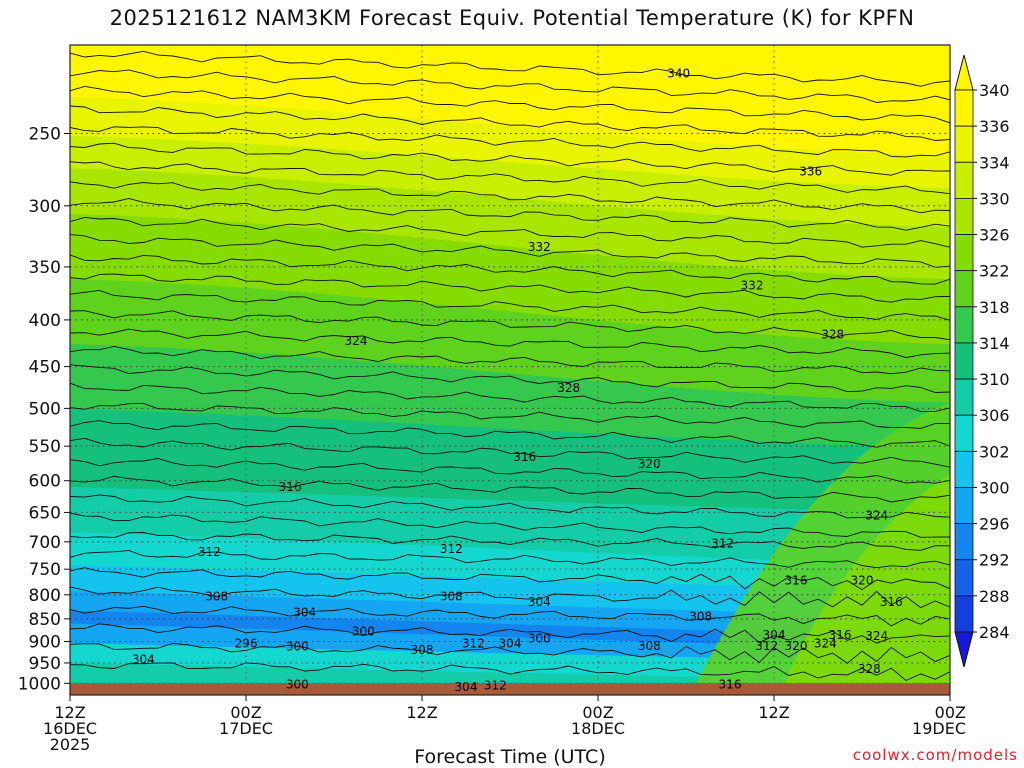  What do you see at coordinates (45, 447) in the screenshot?
I see `y-tick-label: 550` at bounding box center [45, 447].